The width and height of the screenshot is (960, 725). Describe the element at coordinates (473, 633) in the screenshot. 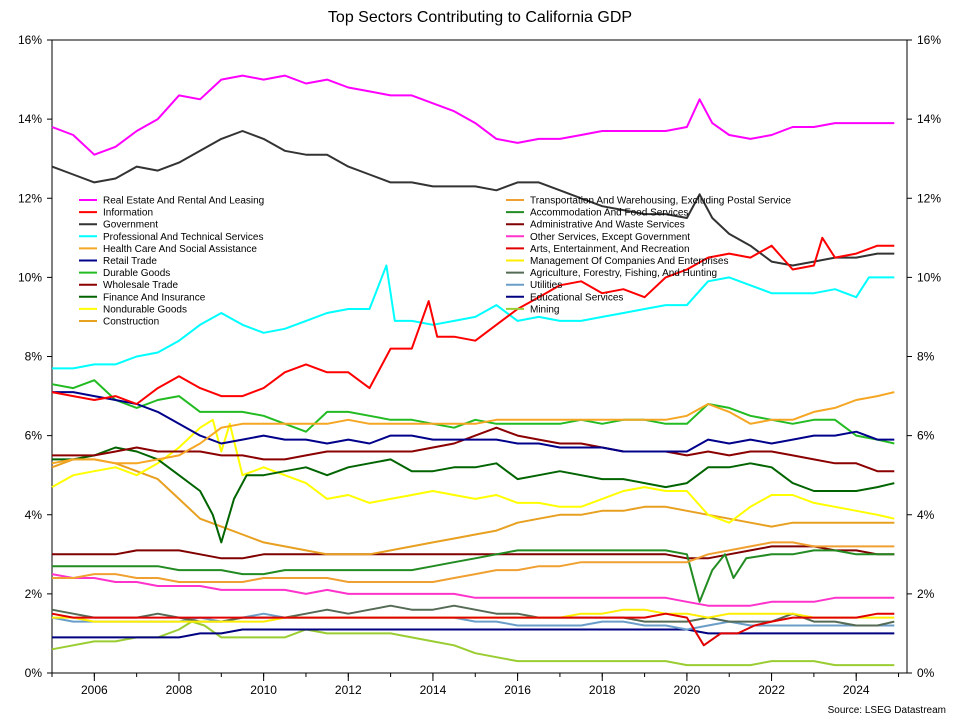

I see `series-line-educational-services` at that location.